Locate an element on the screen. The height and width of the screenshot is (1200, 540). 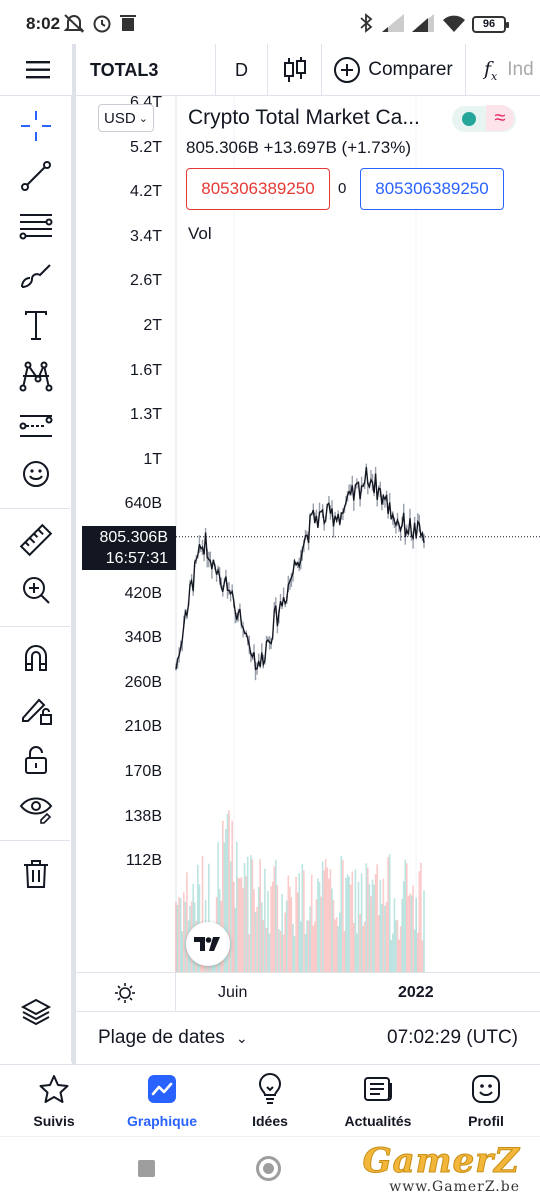
panel-divider is located at coordinates (74, 554).